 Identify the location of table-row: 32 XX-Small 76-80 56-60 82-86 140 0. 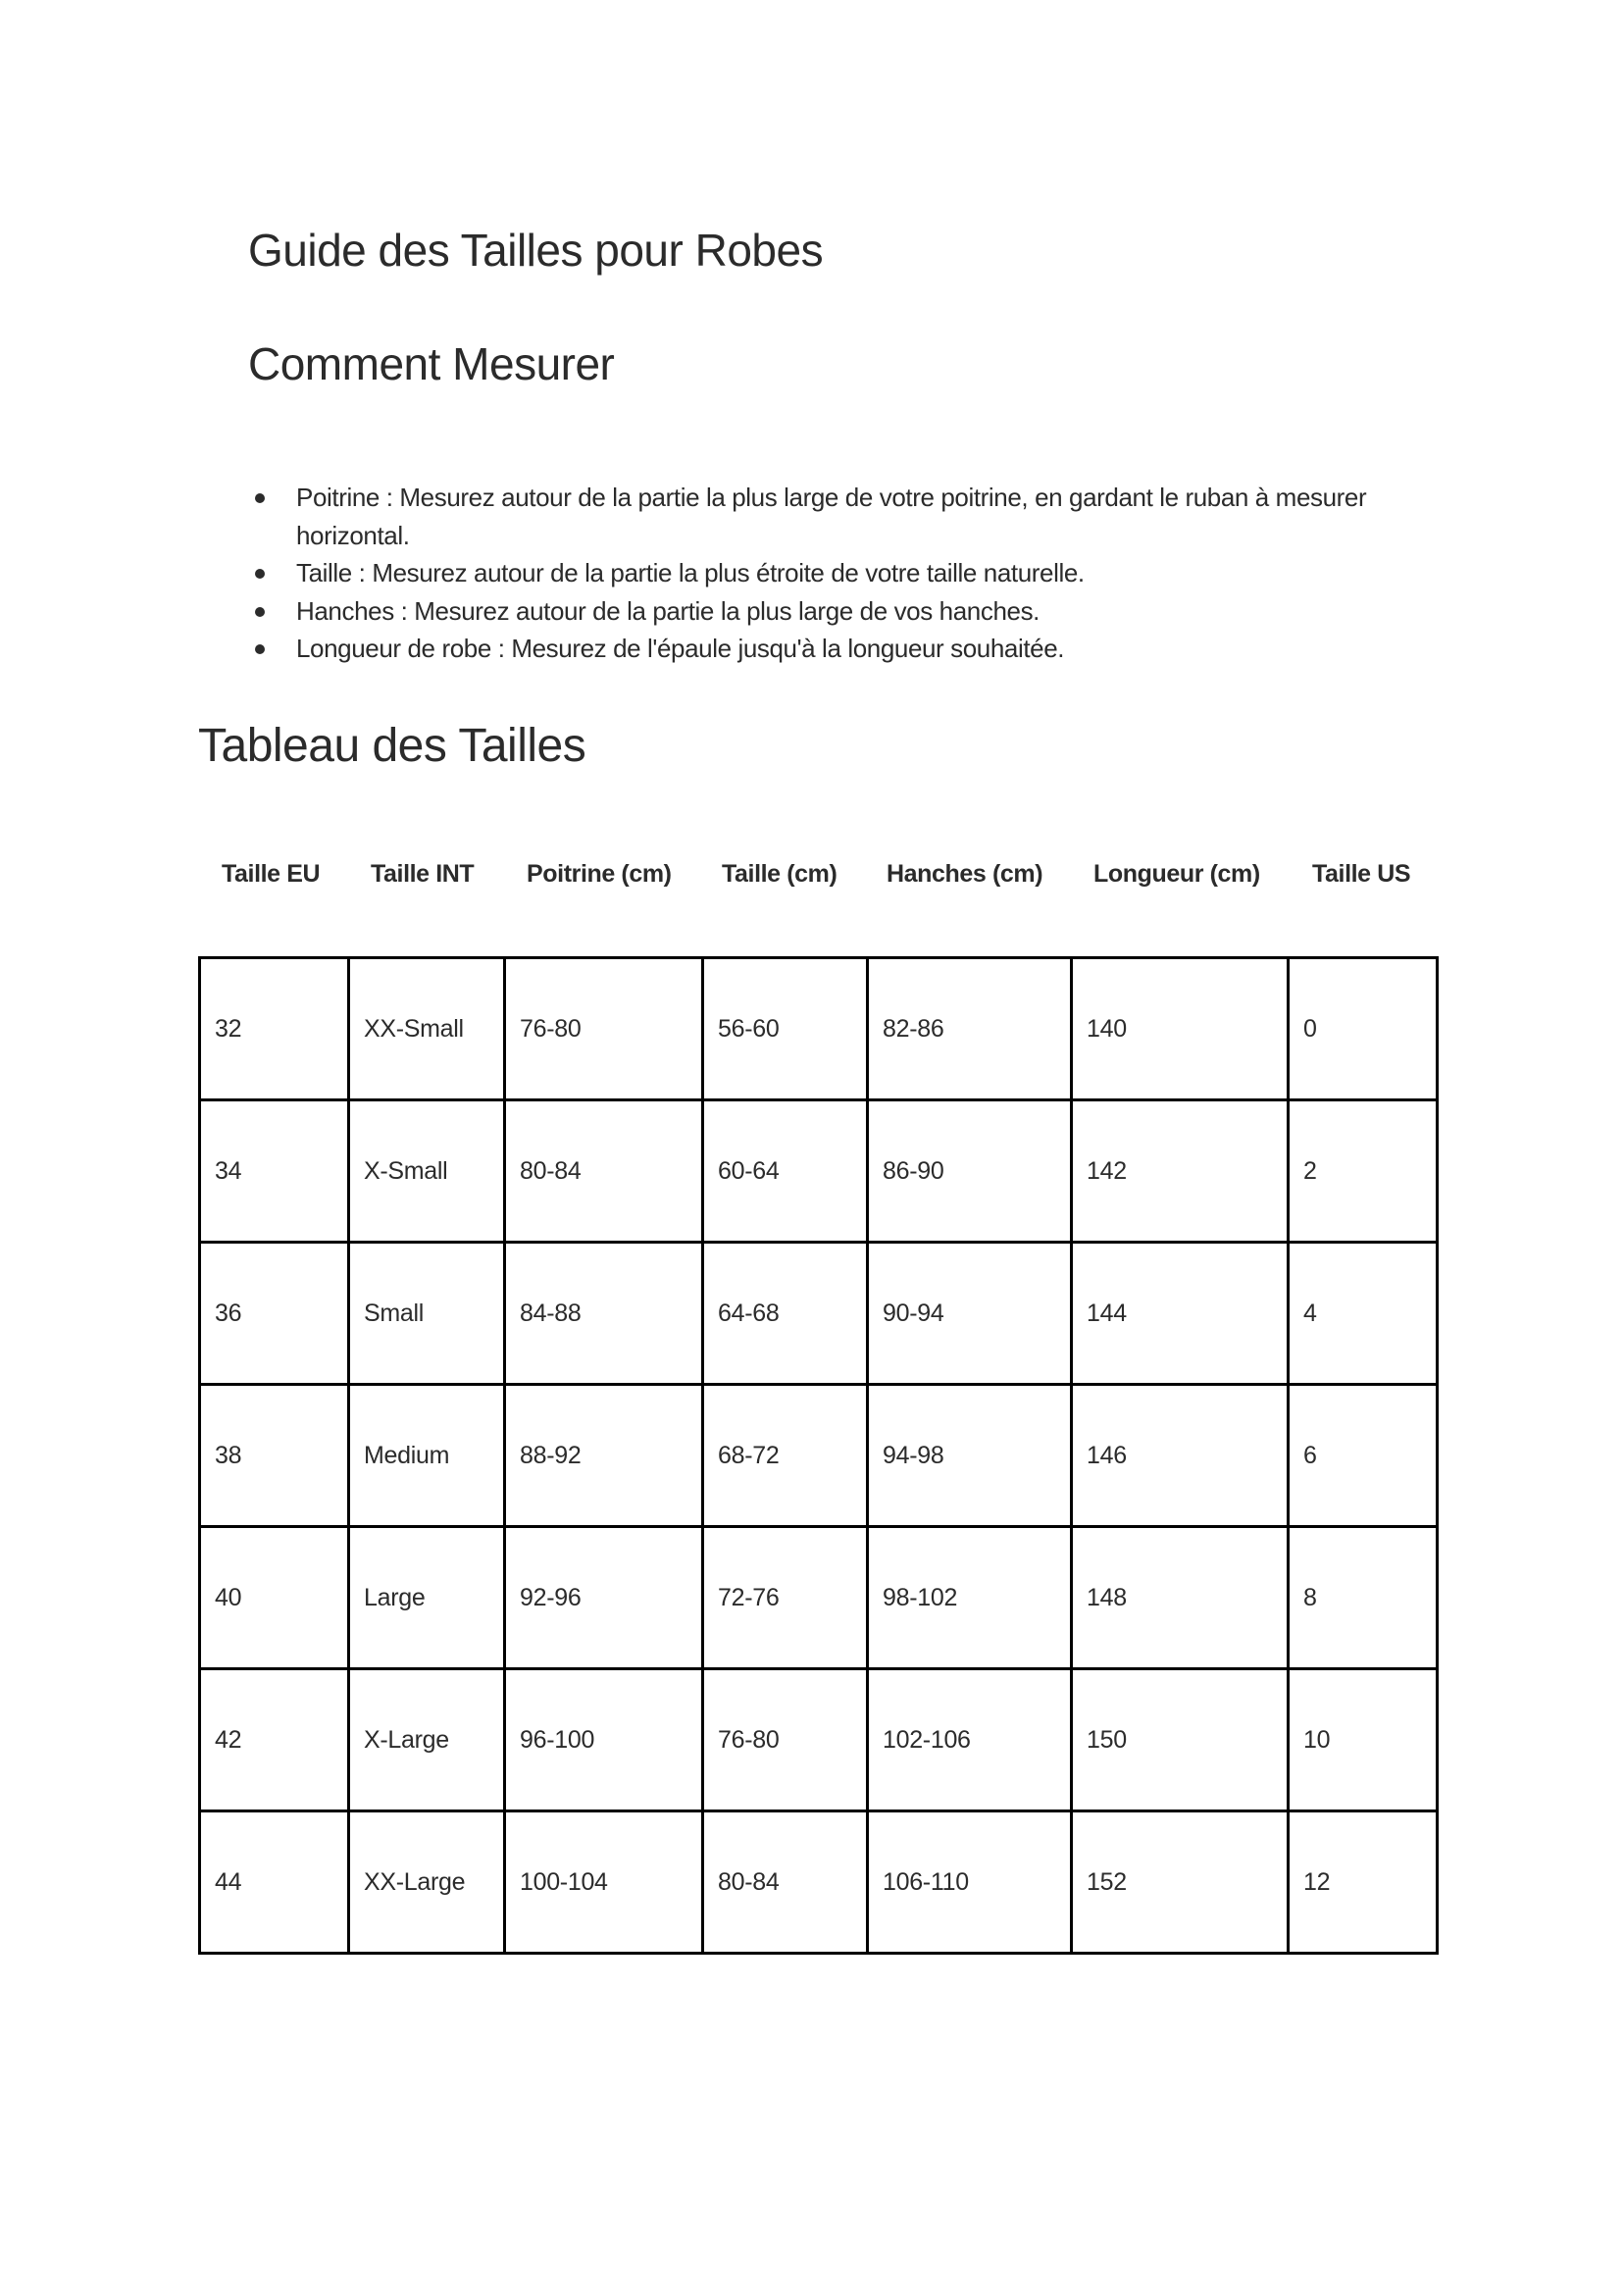
(818, 1028).